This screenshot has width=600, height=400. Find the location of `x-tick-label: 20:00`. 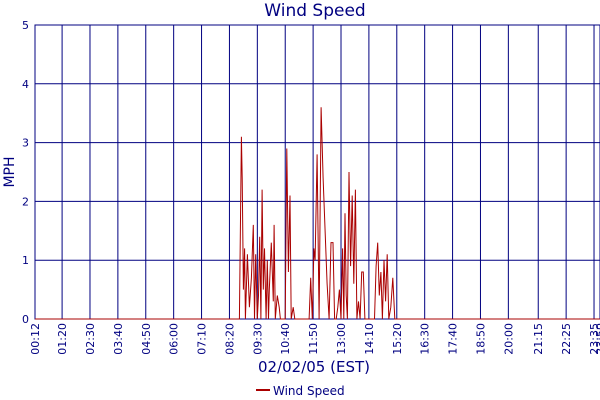

x-tick-label: 20:00 is located at coordinates (508, 339).